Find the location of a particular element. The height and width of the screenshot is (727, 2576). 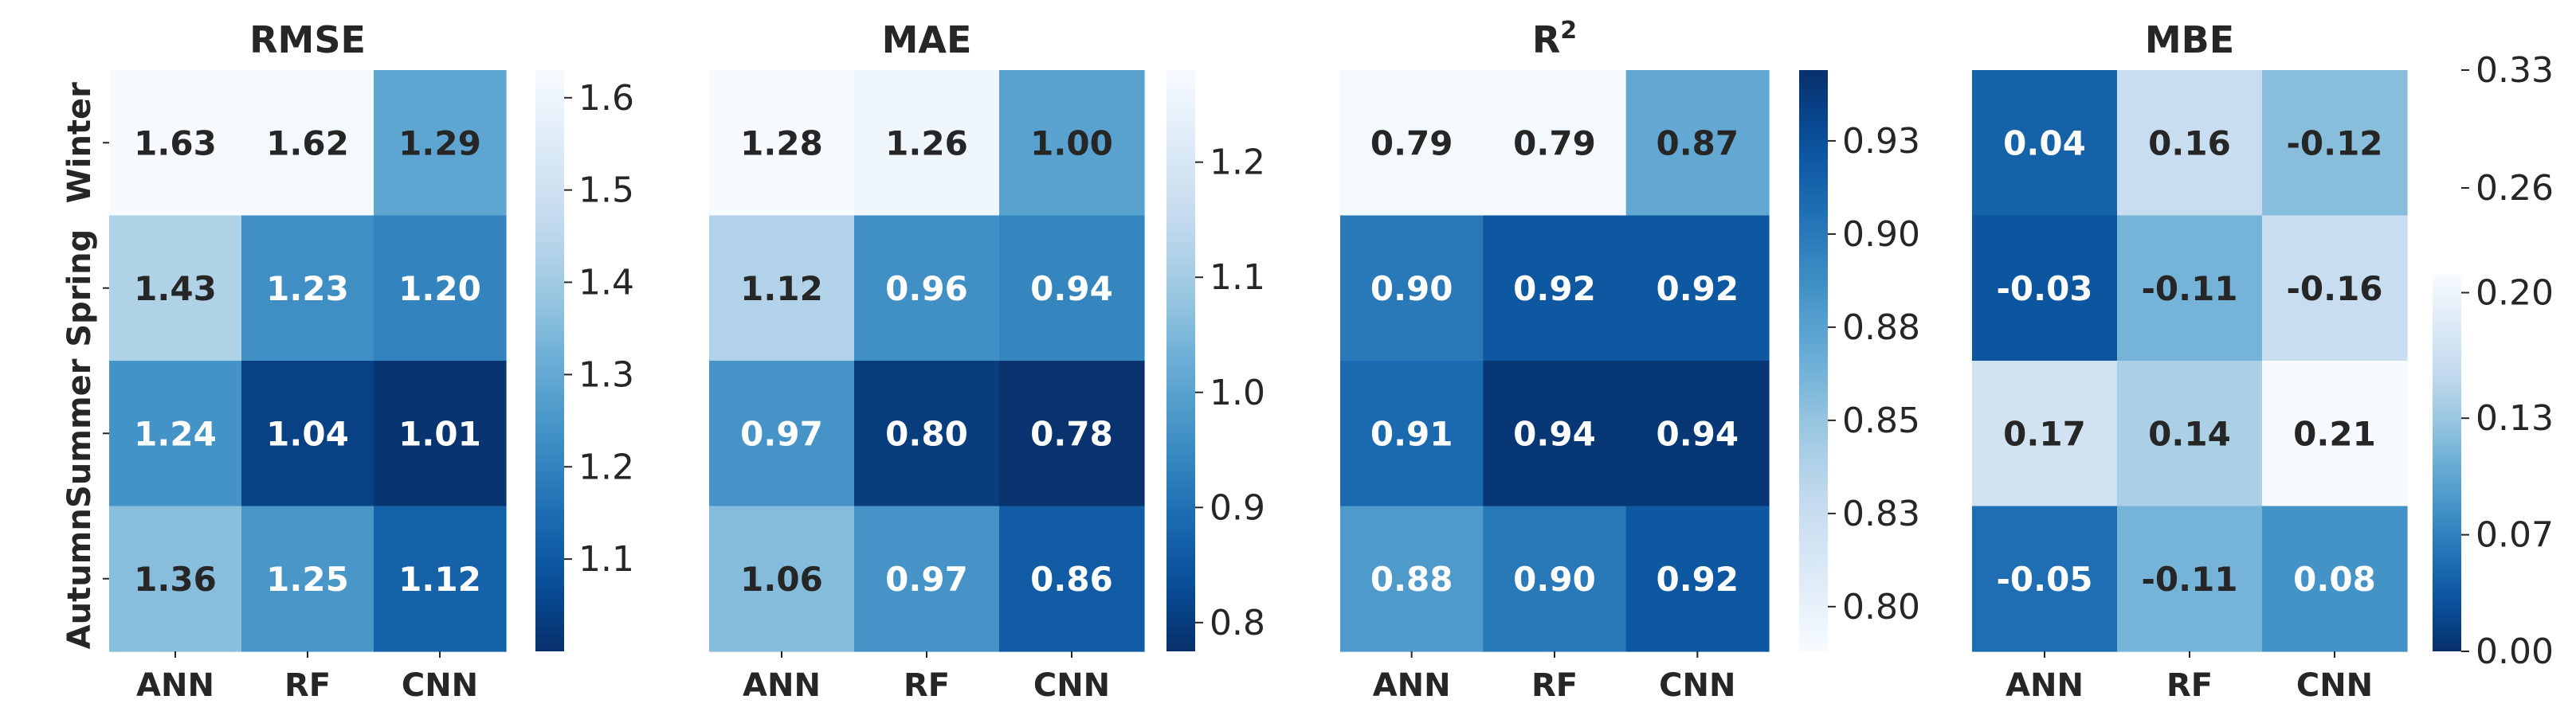

mae-xtick-cnn: CNN is located at coordinates (1071, 685).